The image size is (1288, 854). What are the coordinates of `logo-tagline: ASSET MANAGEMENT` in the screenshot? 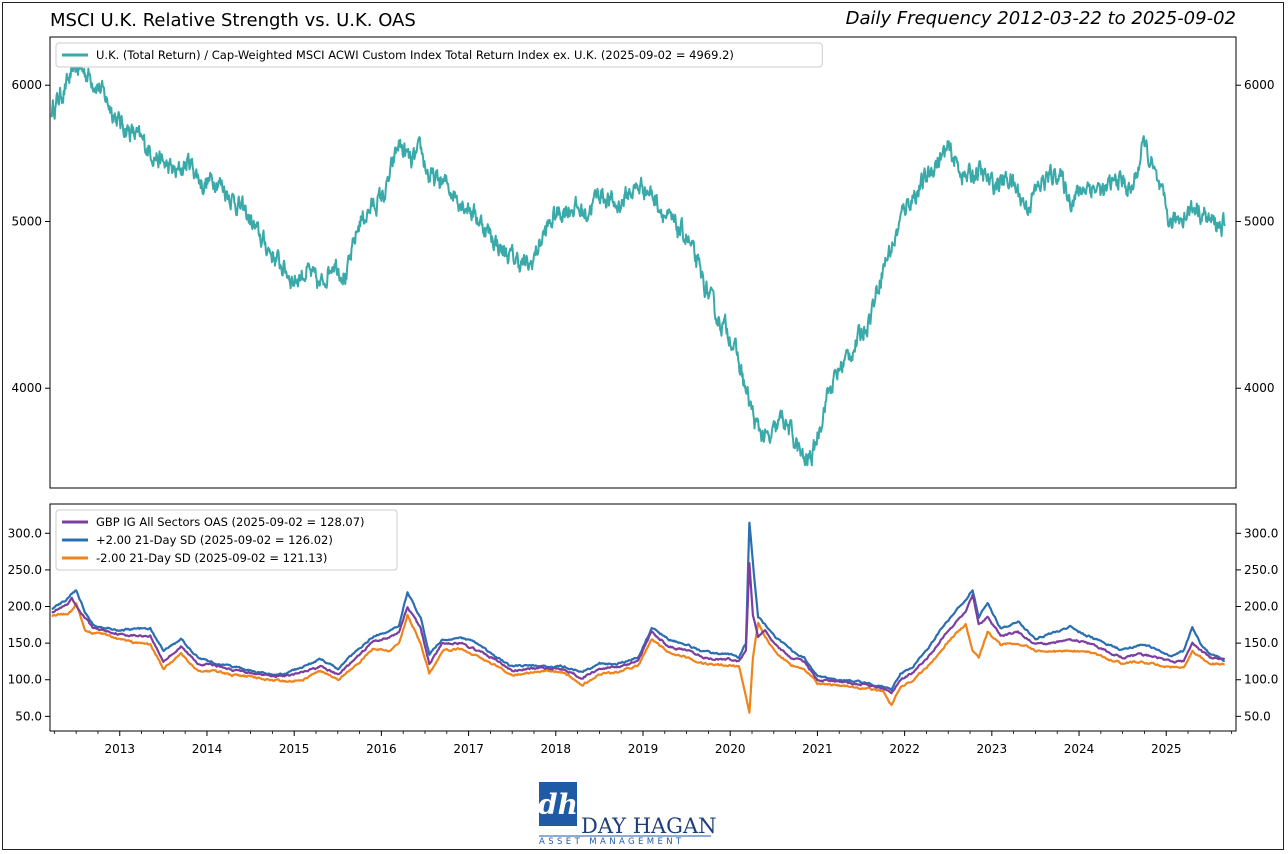 It's located at (612, 841).